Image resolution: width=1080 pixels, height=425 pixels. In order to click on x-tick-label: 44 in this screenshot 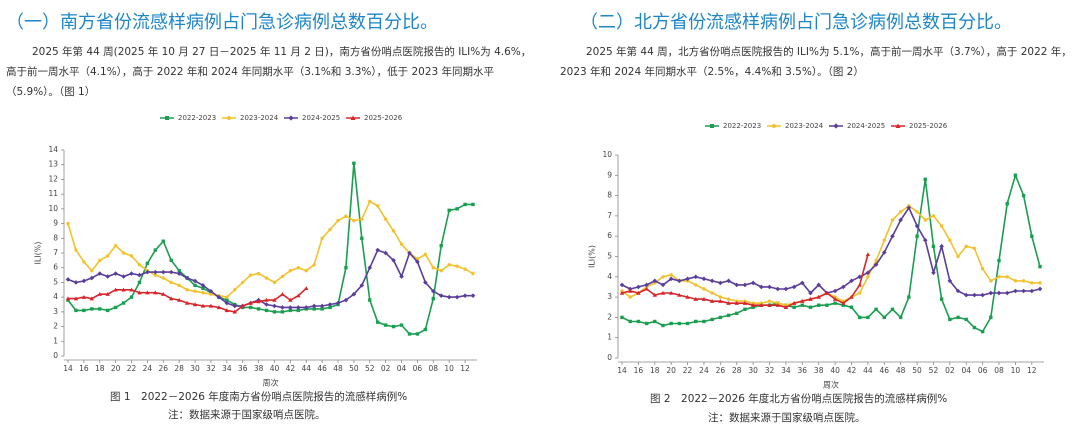, I will do `click(868, 370)`.